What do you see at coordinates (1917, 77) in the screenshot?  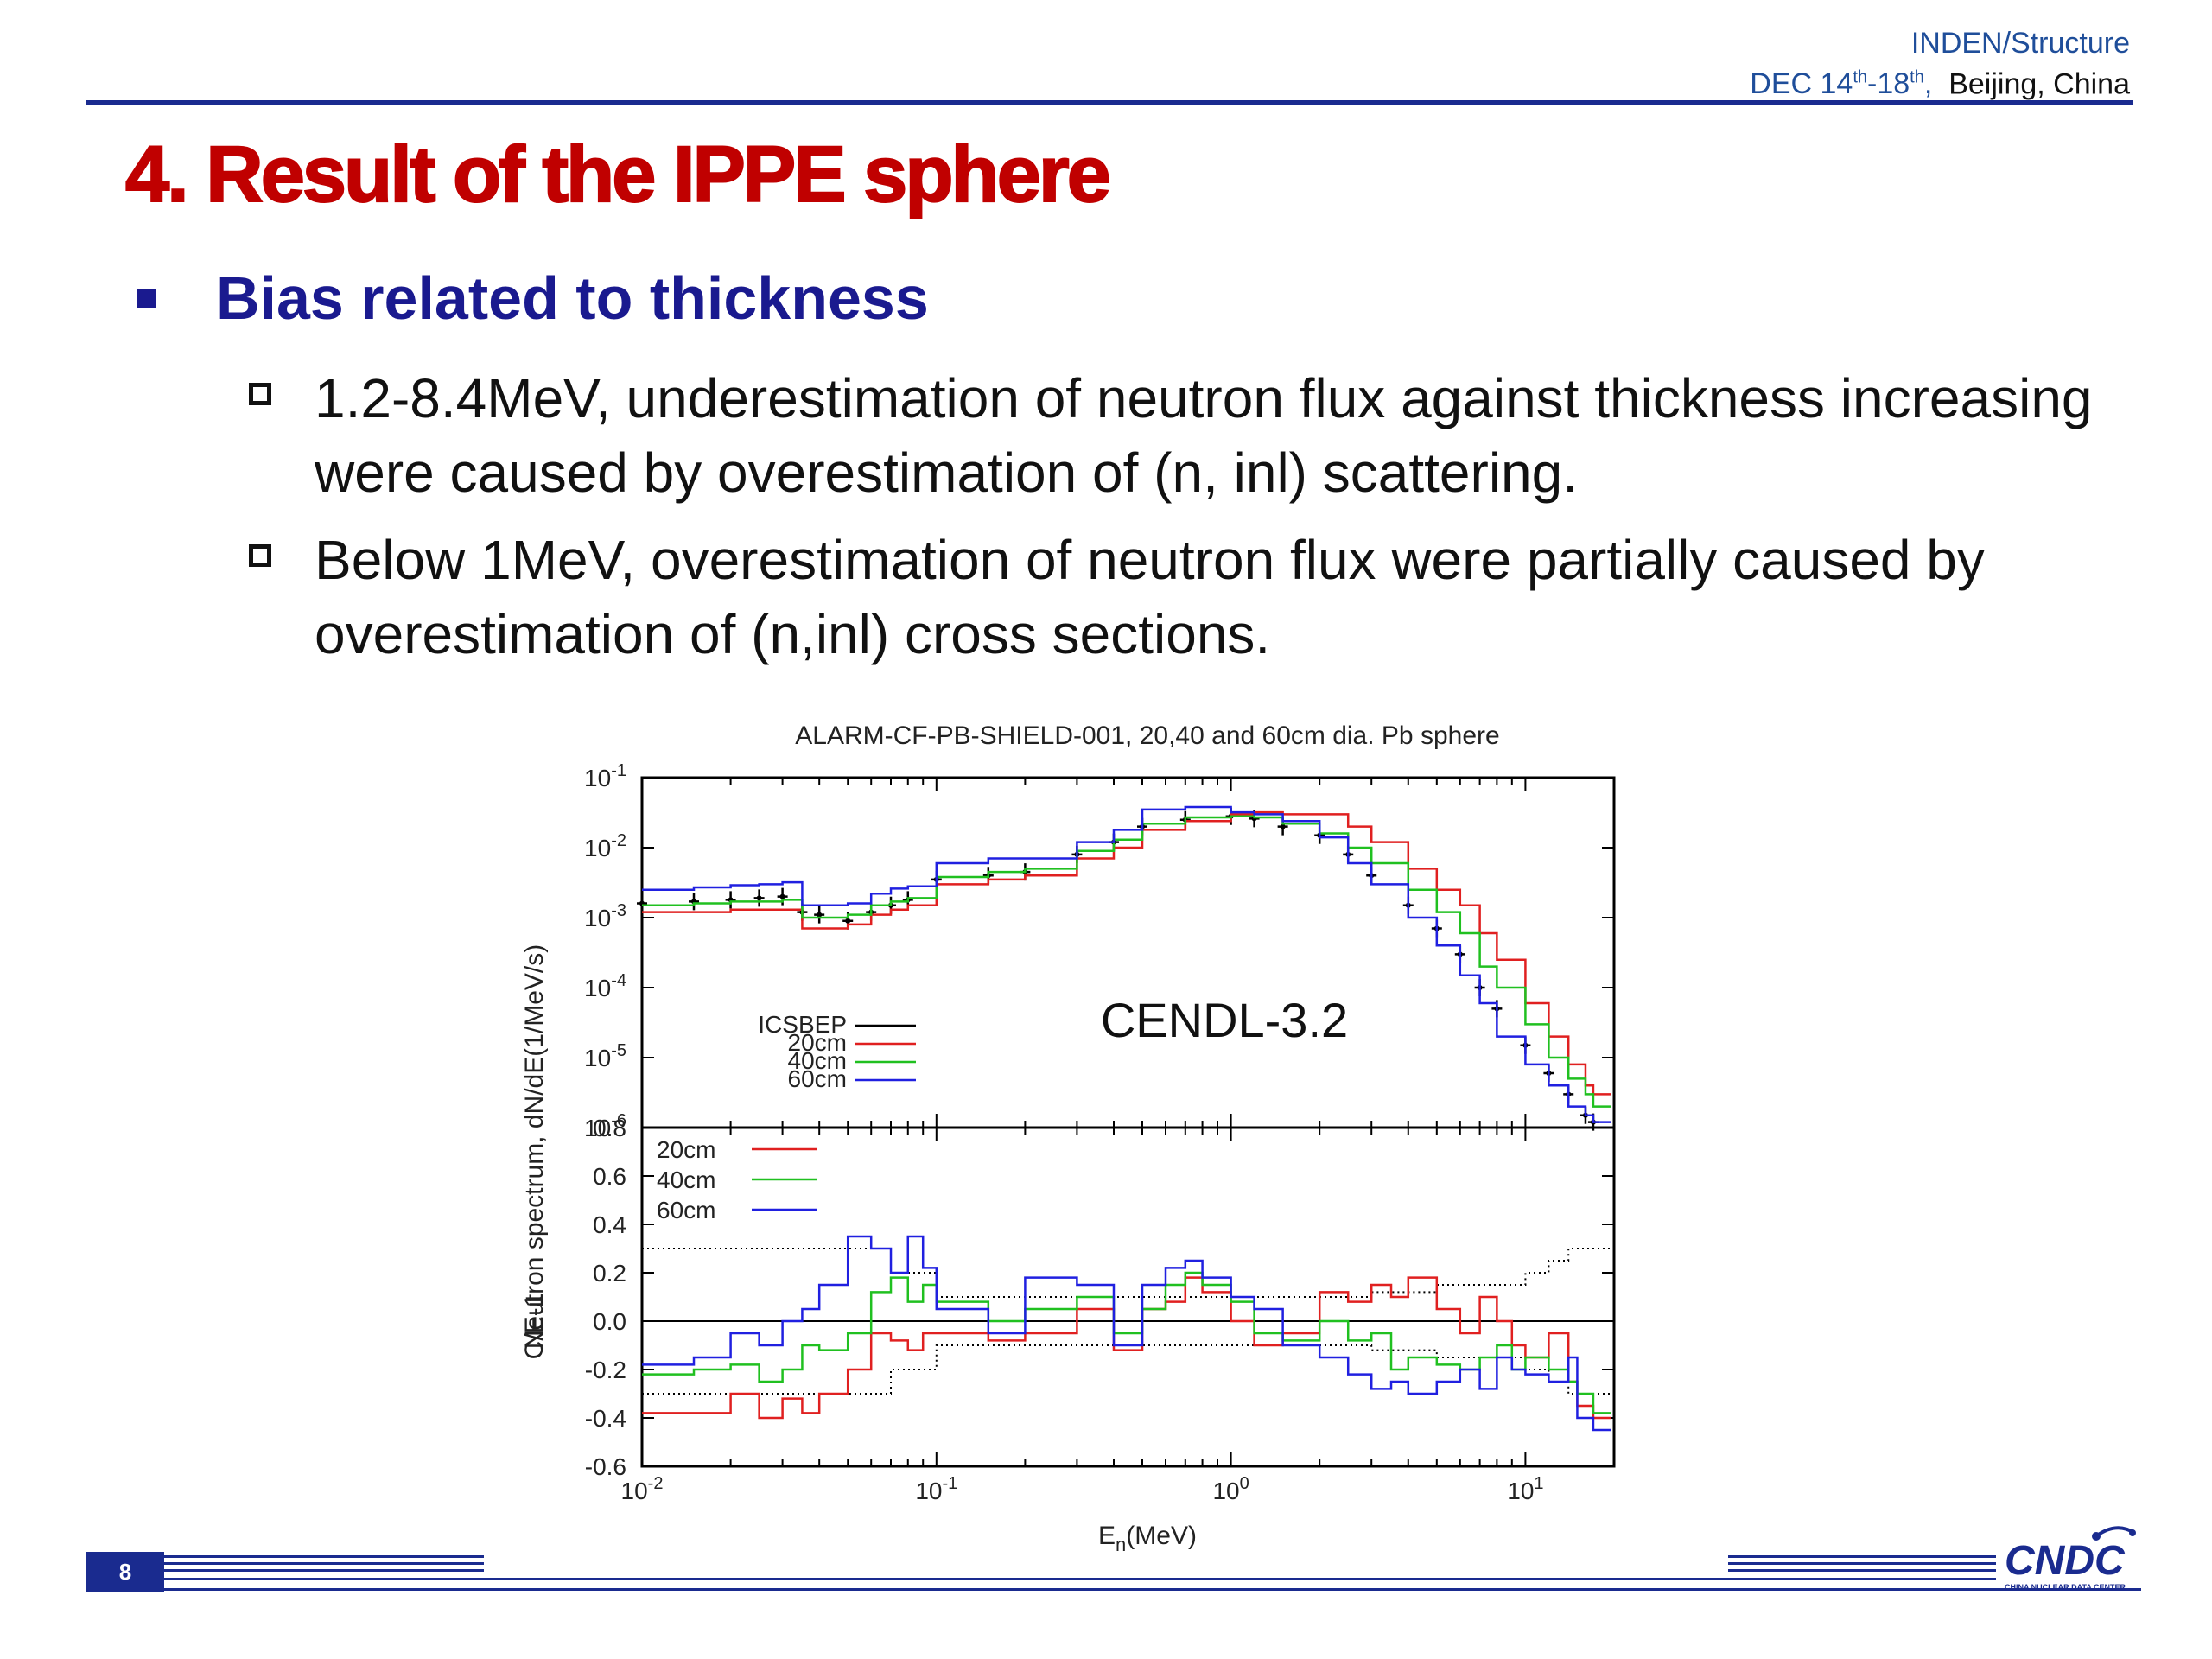 I see `date-sup-2: th` at bounding box center [1917, 77].